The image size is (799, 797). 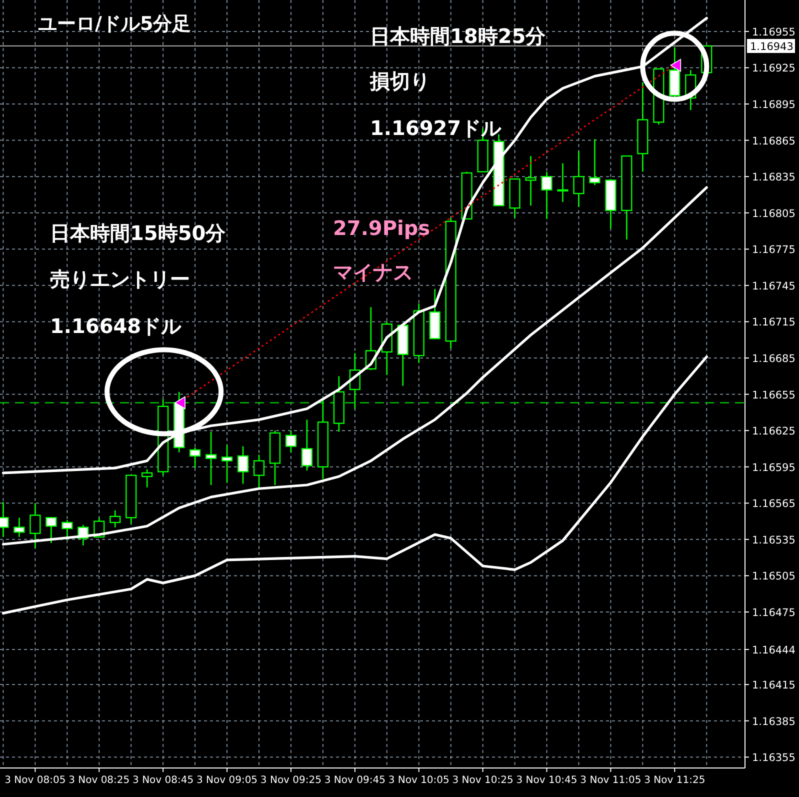 What do you see at coordinates (116, 326) in the screenshot?
I see `annotation: 1.16648ドル` at bounding box center [116, 326].